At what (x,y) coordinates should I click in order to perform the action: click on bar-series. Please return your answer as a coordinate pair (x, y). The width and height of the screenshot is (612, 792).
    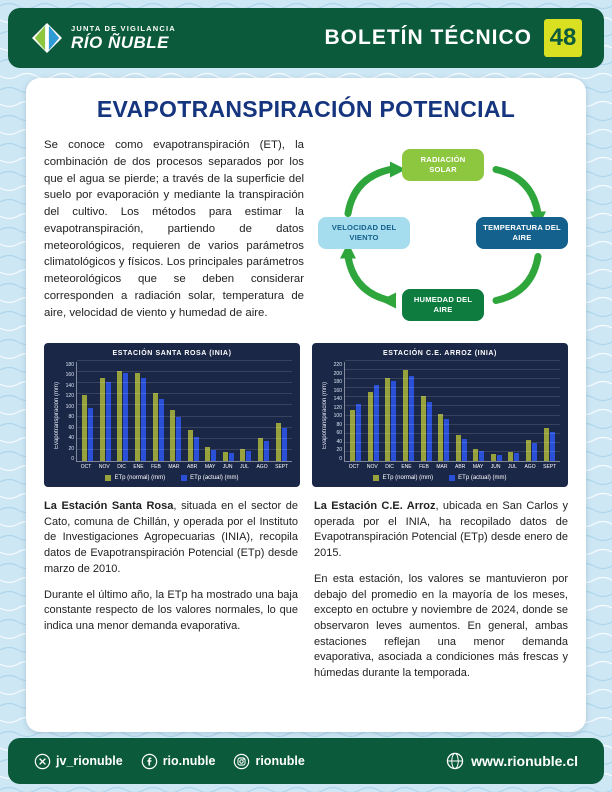
    Looking at the image, I should click on (452, 411).